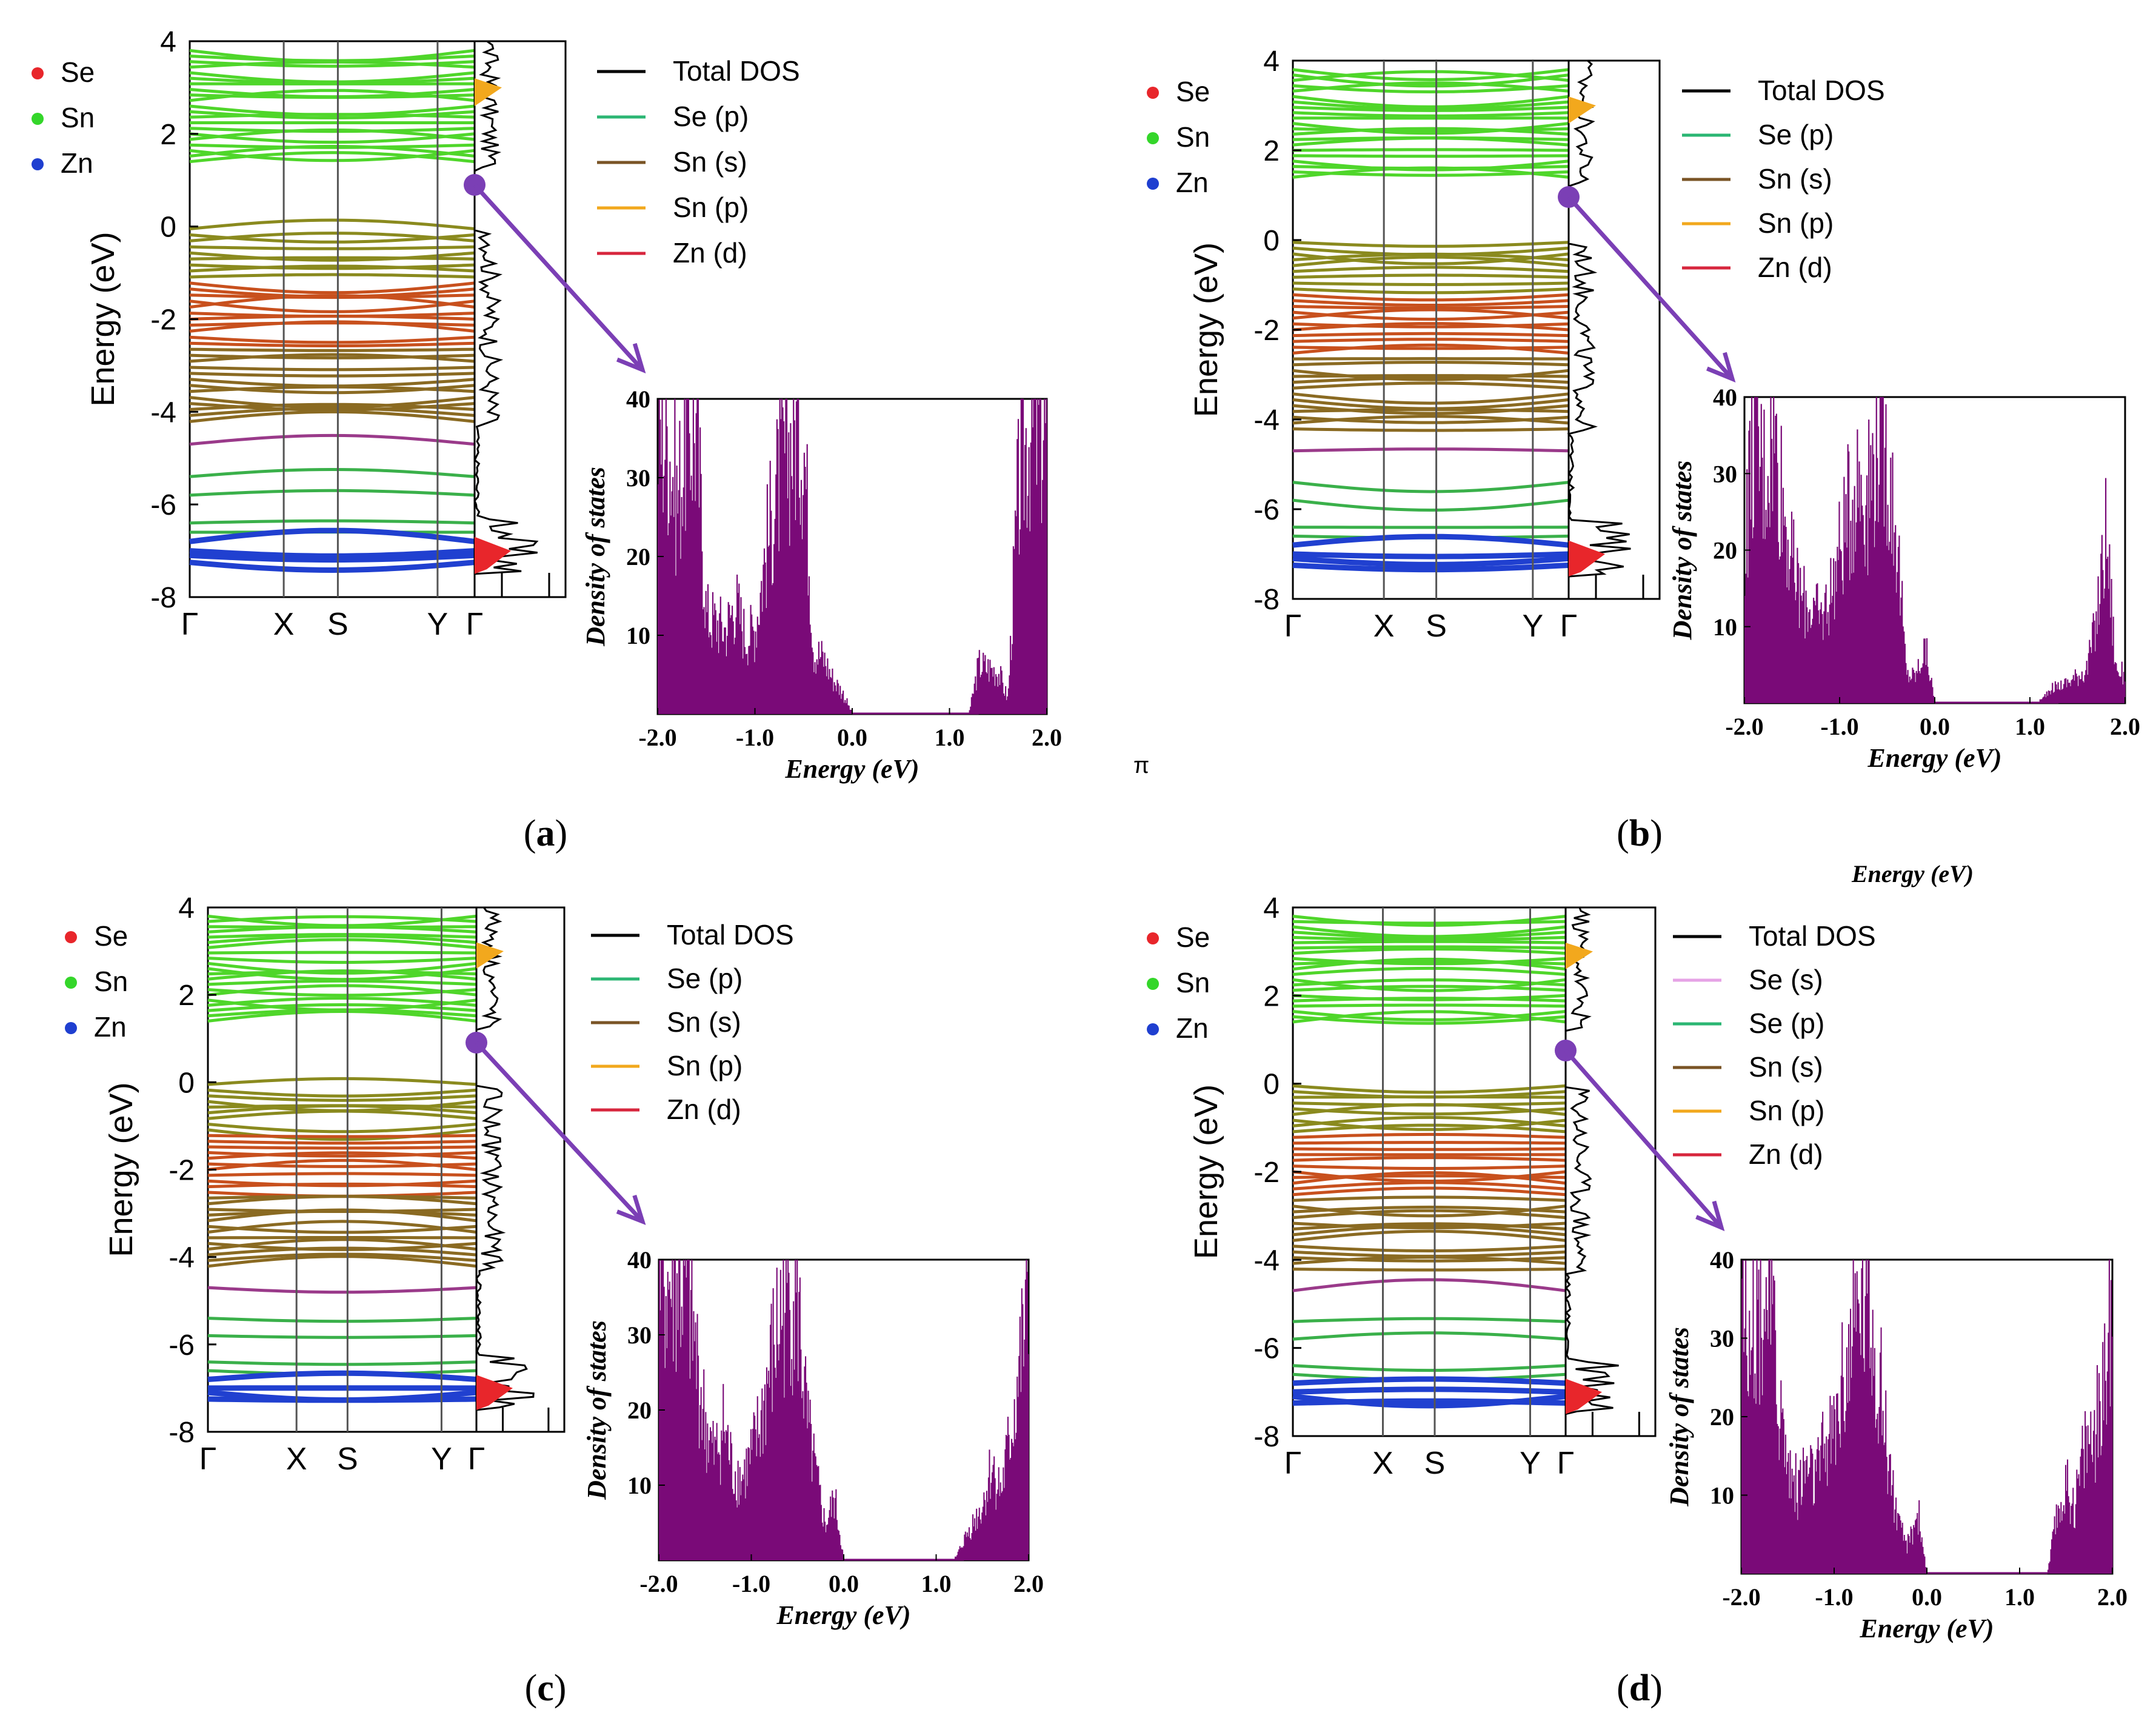 The height and width of the screenshot is (1724, 2156). I want to click on band-ytick-label: -8, so click(1266, 600).